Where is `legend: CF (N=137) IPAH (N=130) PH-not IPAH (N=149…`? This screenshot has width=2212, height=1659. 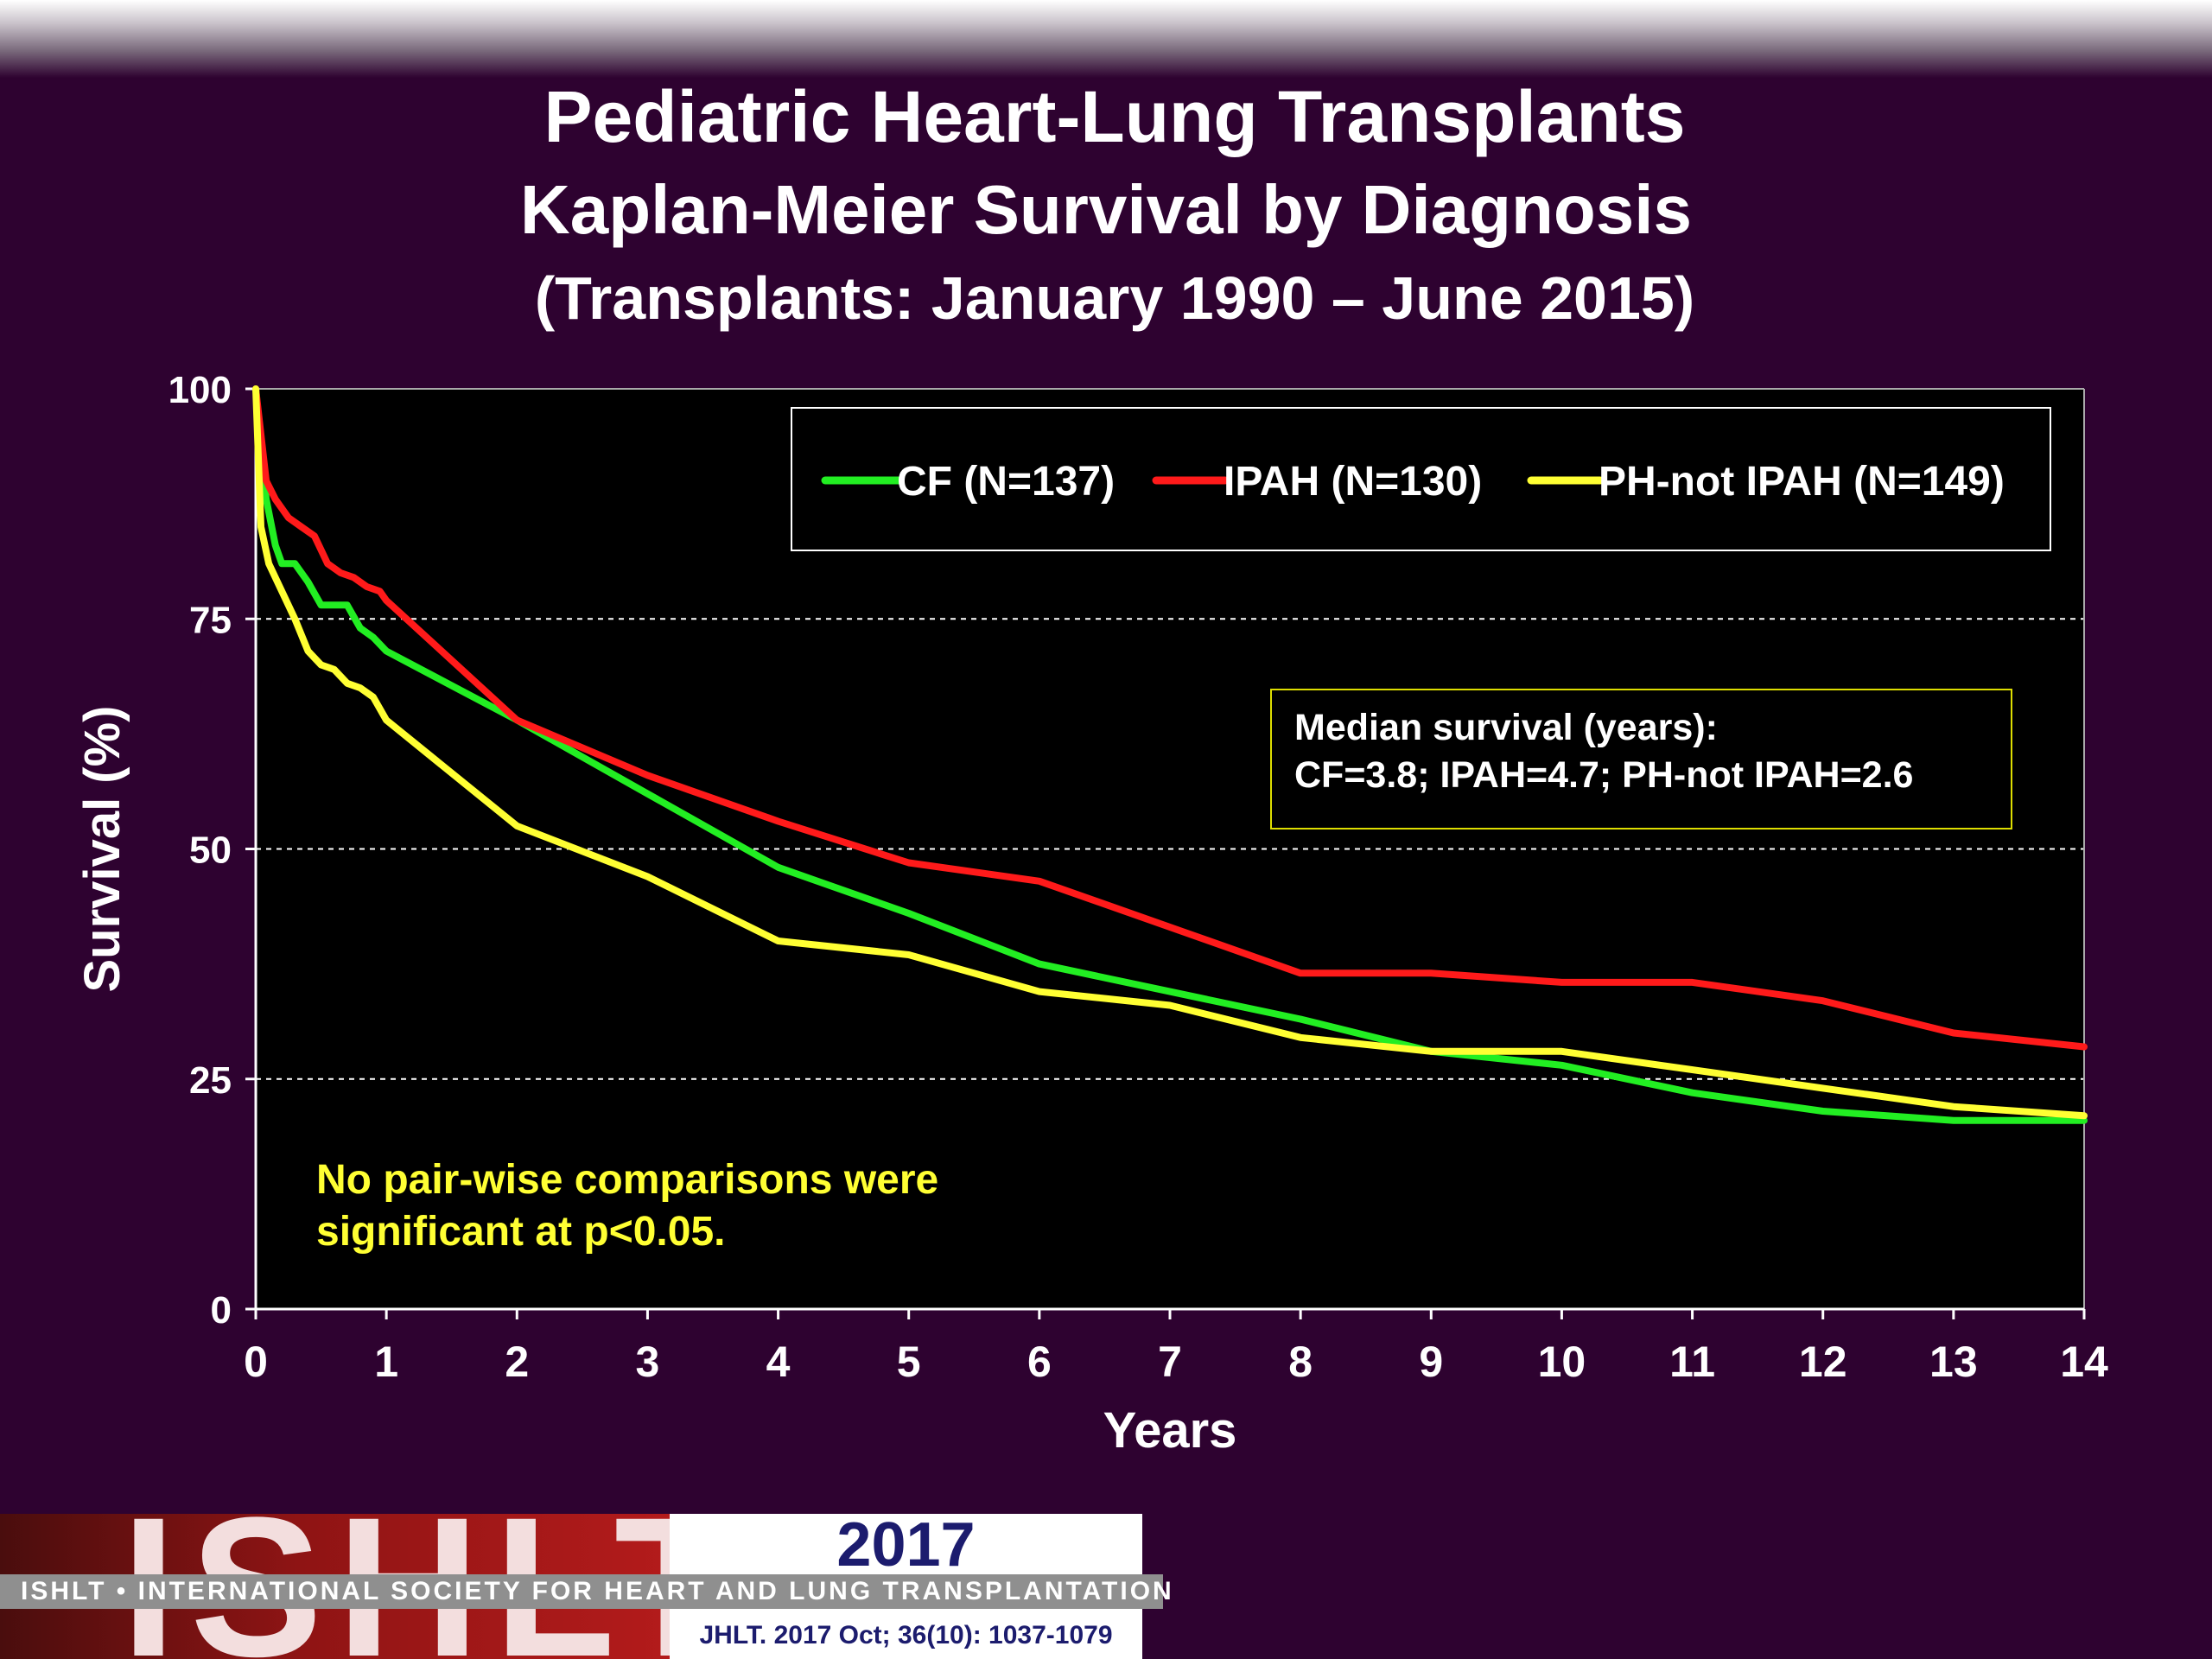 legend: CF (N=137) IPAH (N=130) PH-not IPAH (N=149… is located at coordinates (1421, 479).